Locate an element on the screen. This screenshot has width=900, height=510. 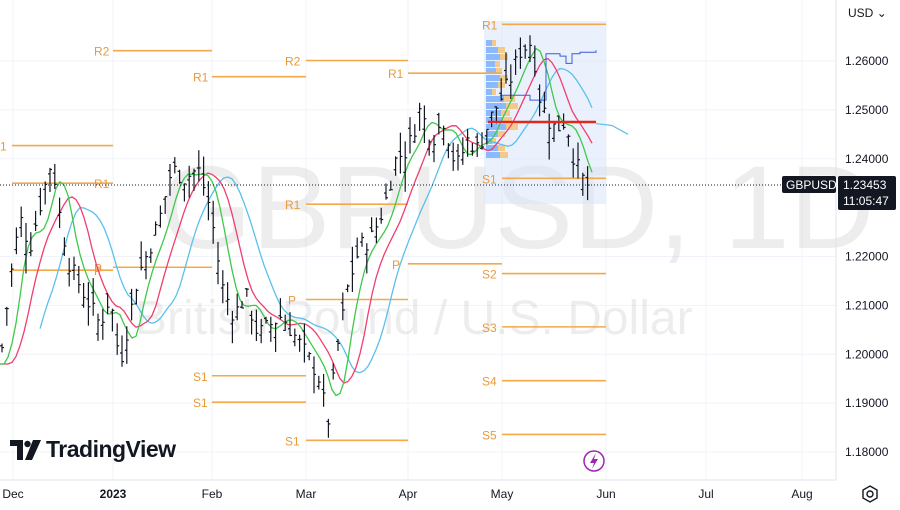
tradingview-logo: TradingView is located at coordinates (93, 449).